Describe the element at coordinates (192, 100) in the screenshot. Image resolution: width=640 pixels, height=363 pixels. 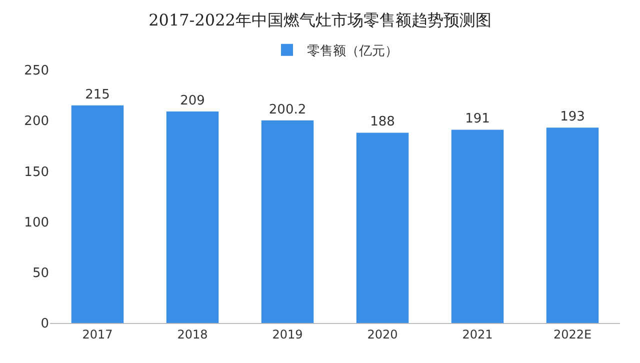
I see `data-label: 209` at that location.